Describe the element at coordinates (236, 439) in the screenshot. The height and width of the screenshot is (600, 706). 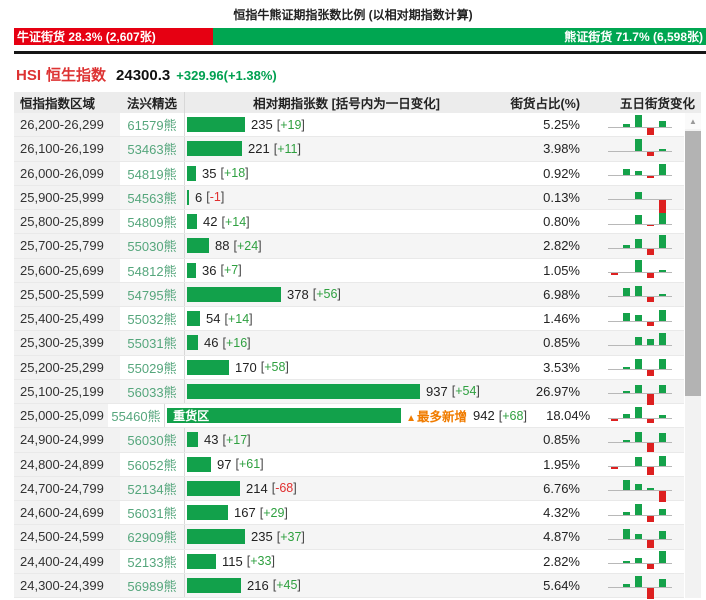
I see `change-value: +17` at that location.